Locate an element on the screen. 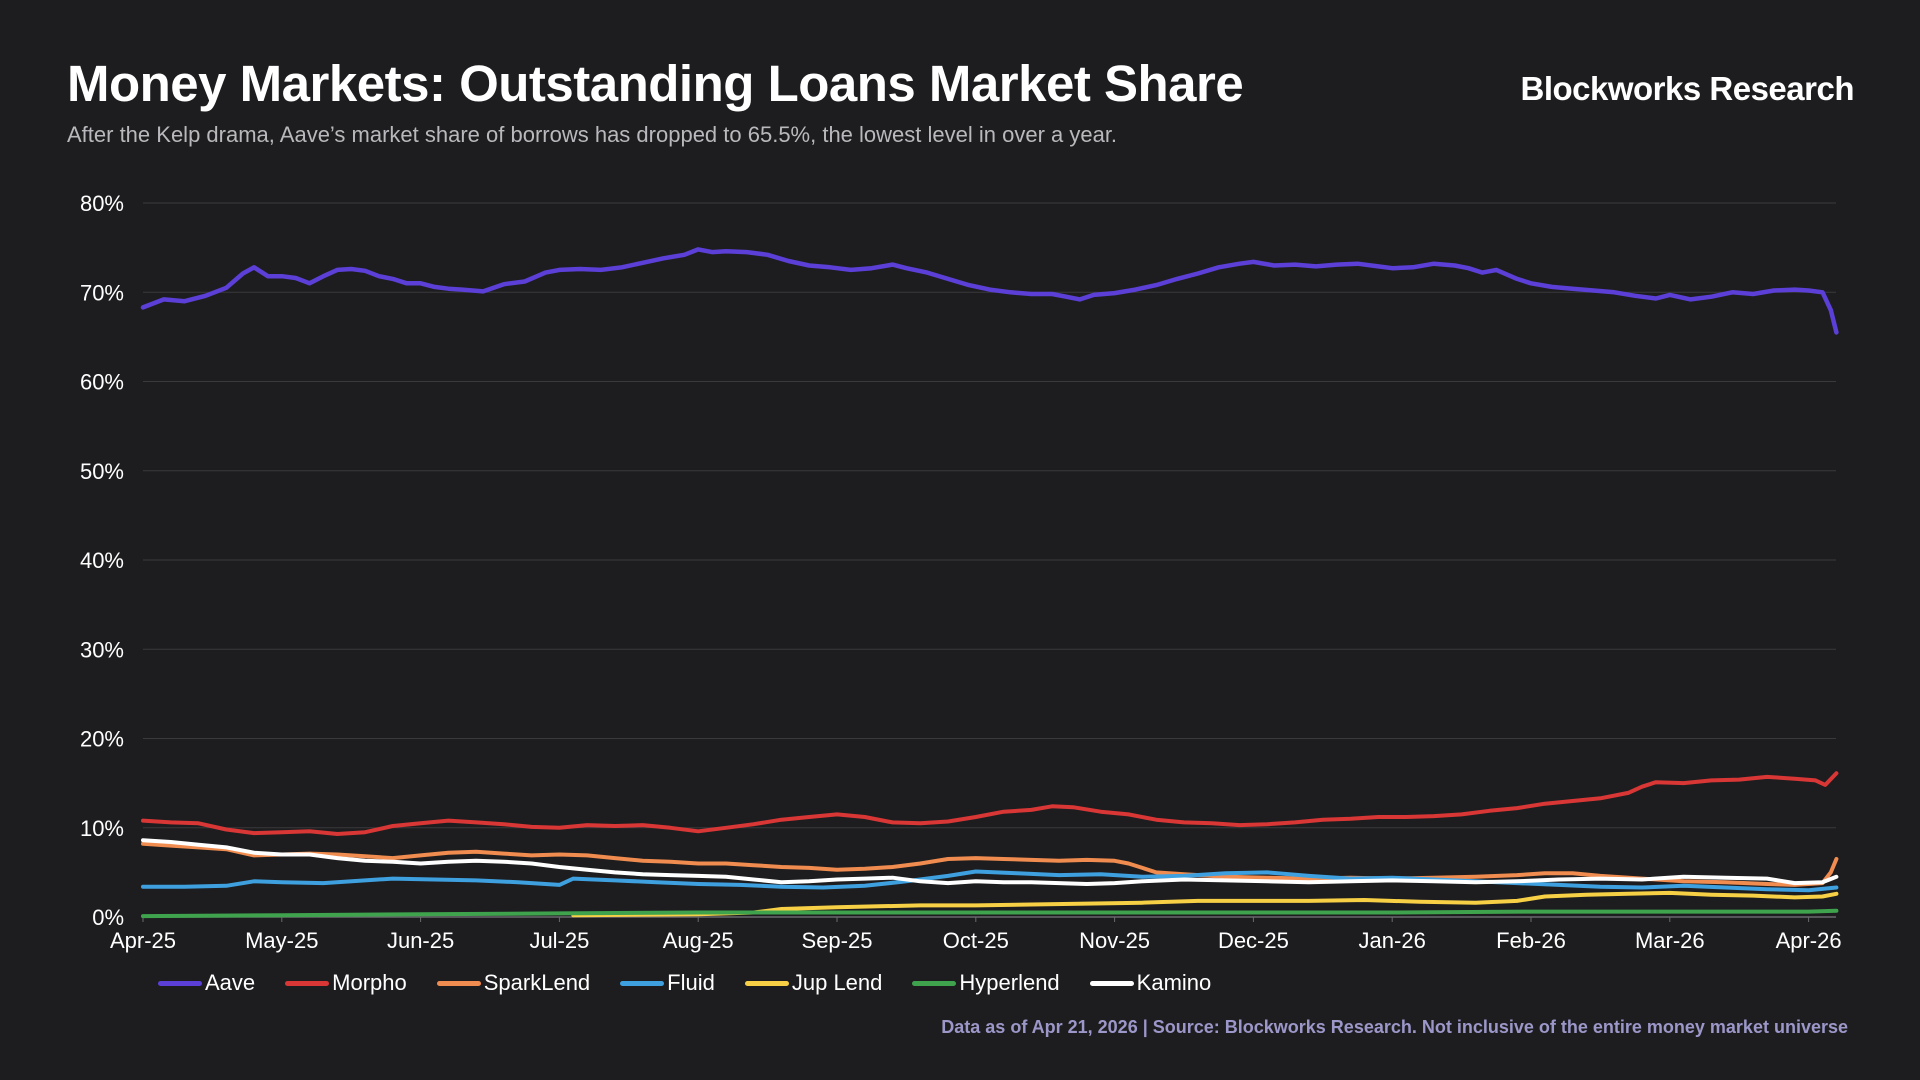  x-tick-label: Feb-26 is located at coordinates (1531, 940).